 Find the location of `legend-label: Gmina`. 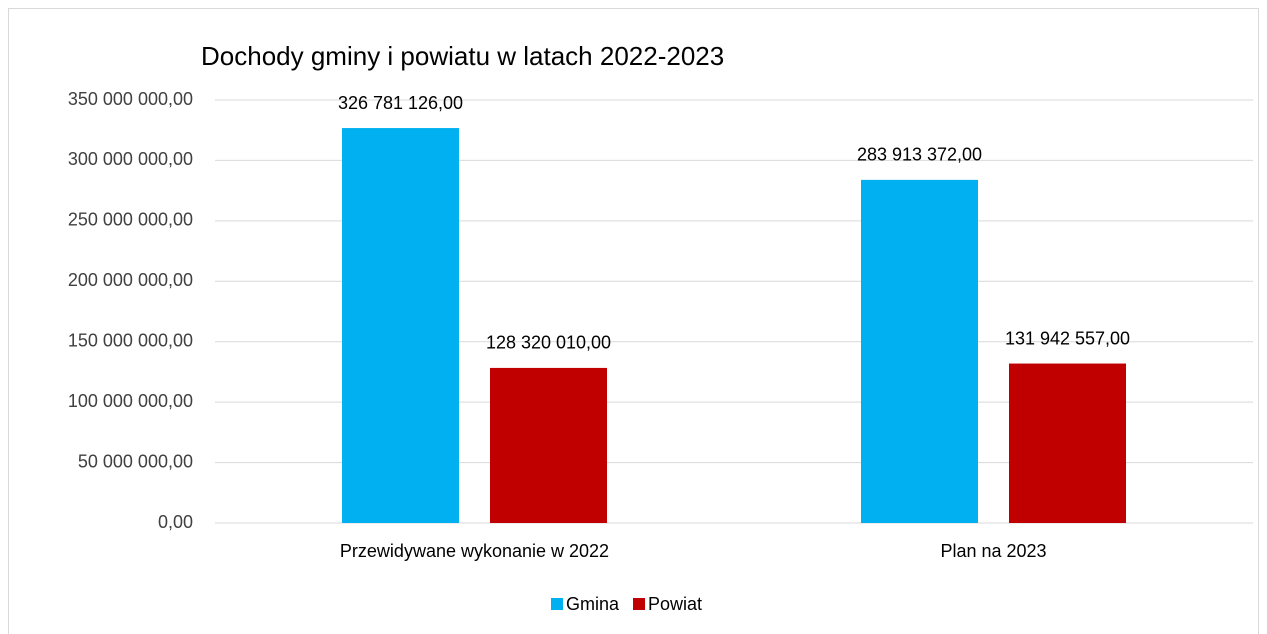

legend-label: Gmina is located at coordinates (593, 604).